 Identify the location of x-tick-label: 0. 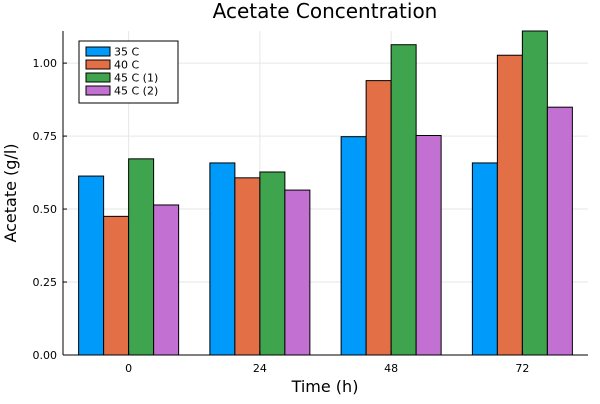
(128, 368).